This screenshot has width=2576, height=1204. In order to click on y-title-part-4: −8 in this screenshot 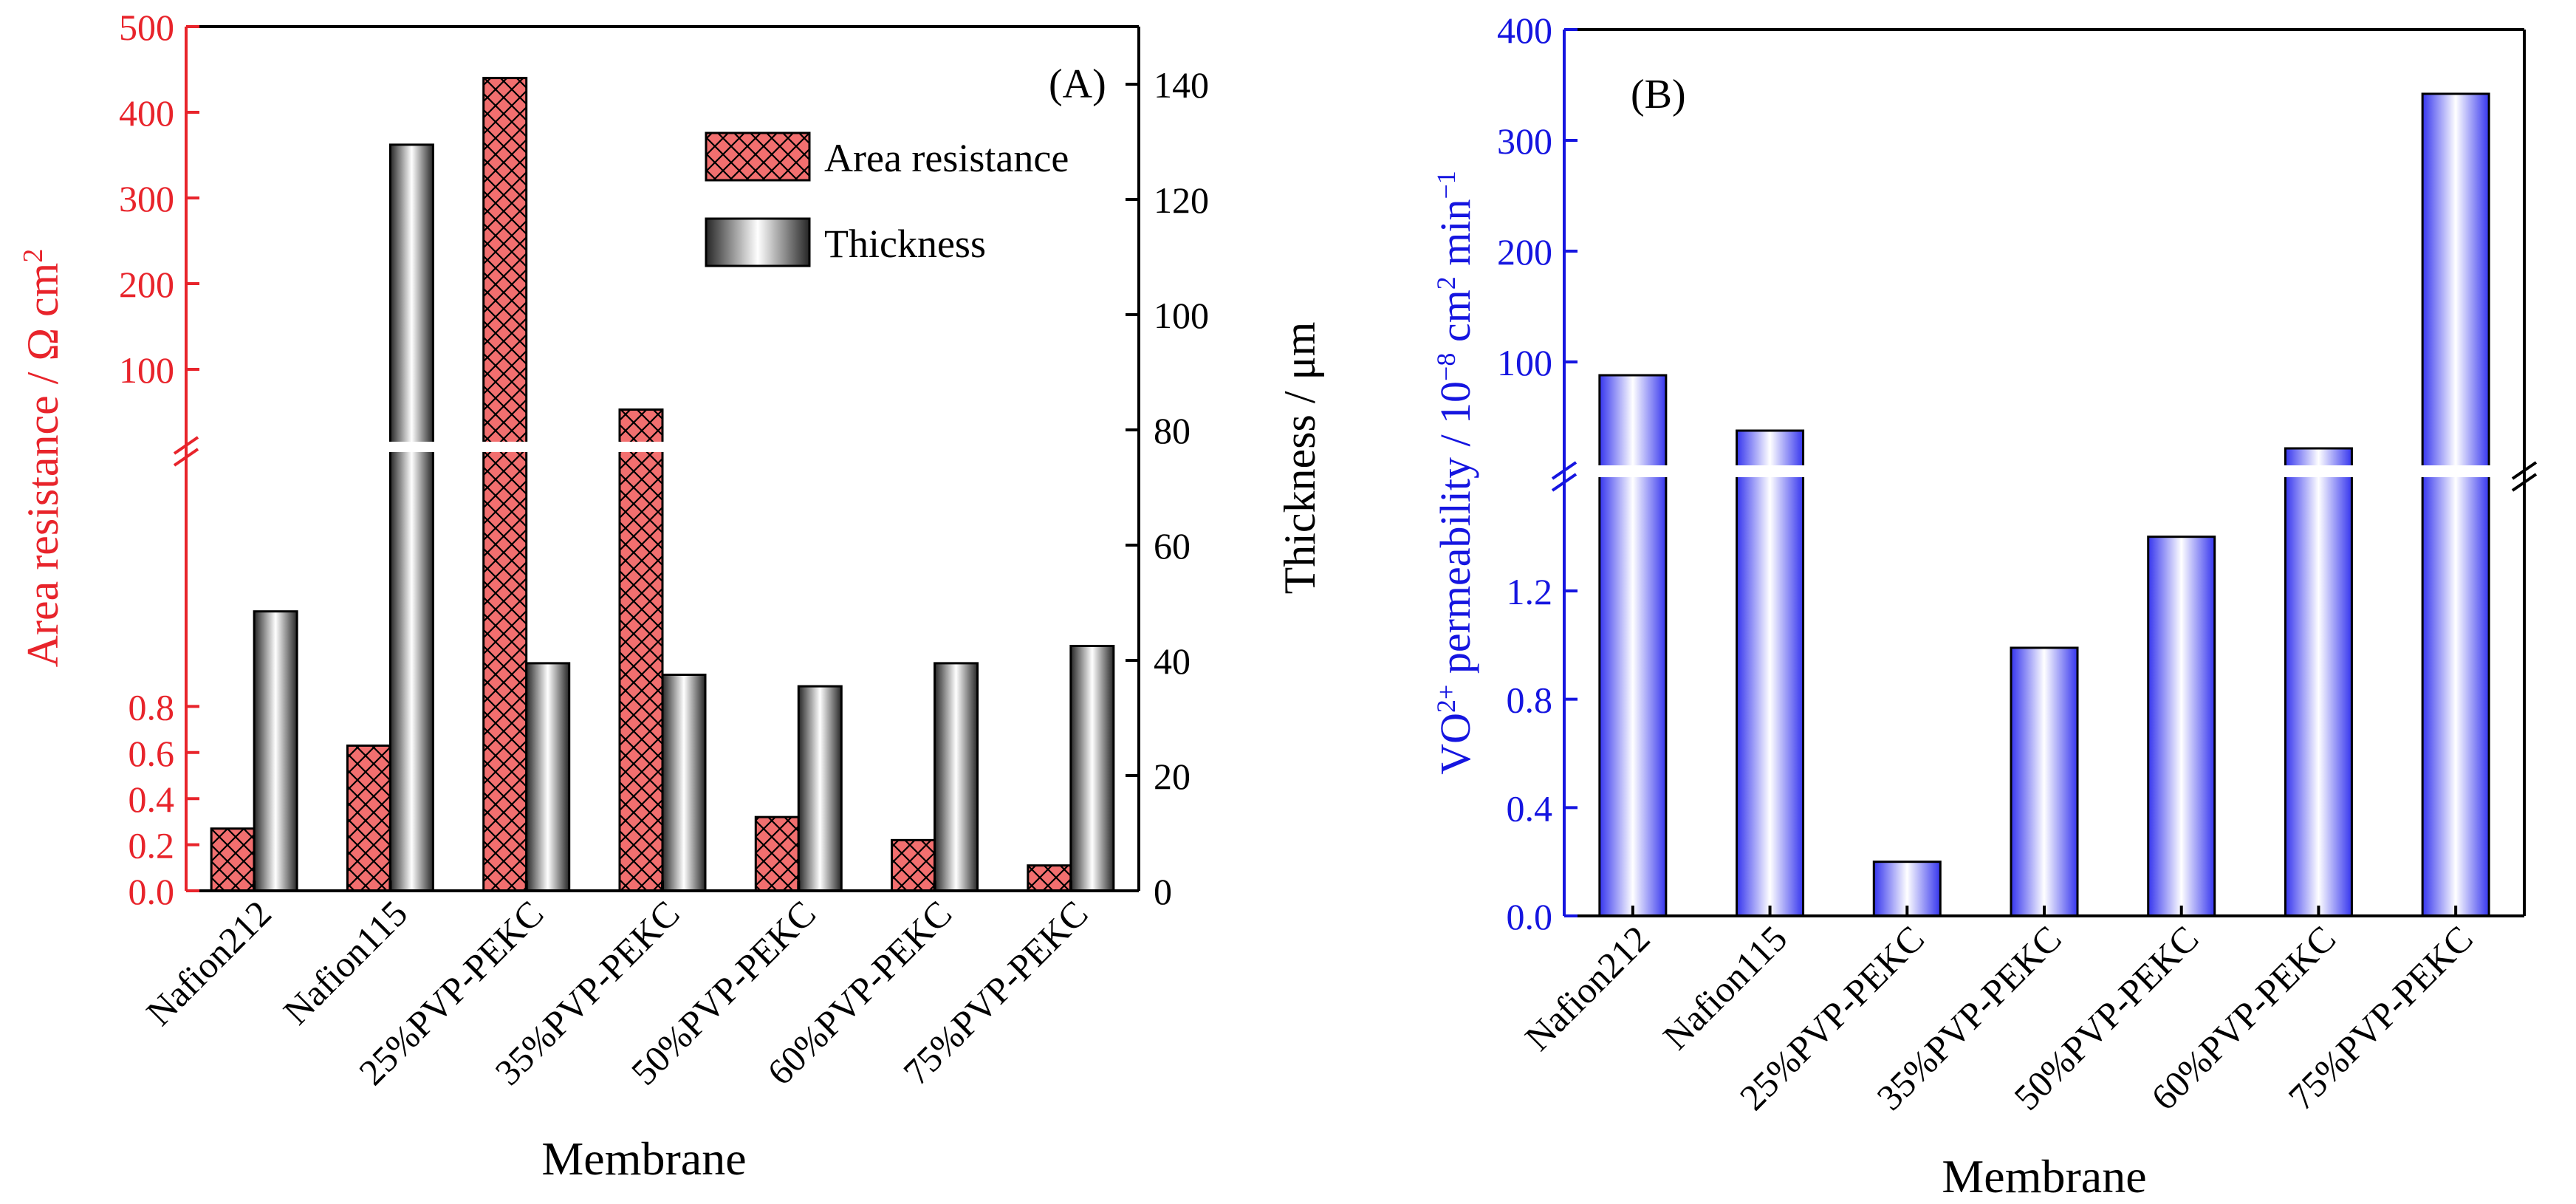, I will do `click(1446, 367)`.